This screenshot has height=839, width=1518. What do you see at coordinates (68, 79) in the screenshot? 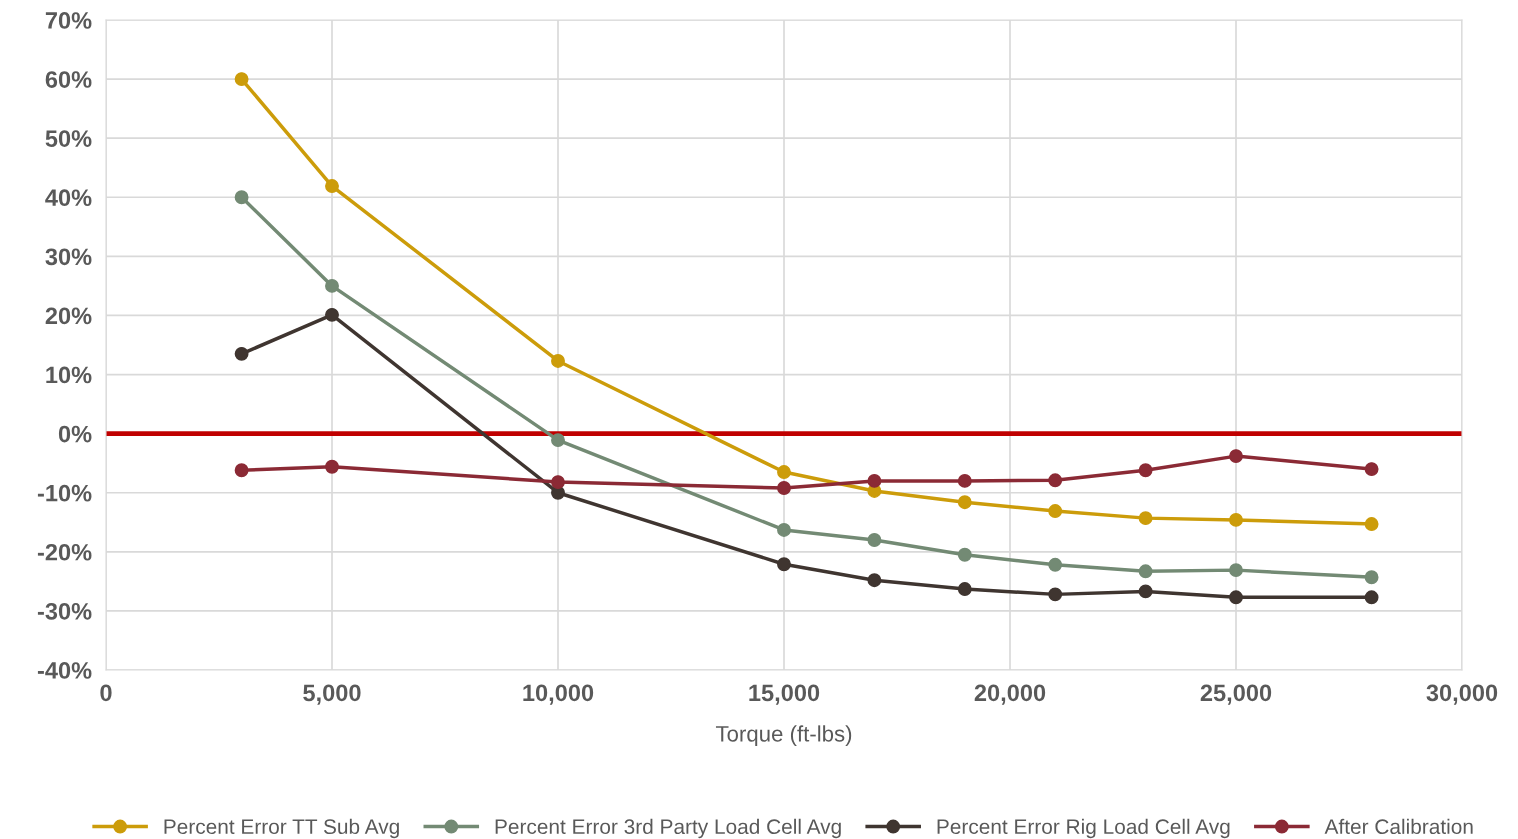
I see `y-tick-label: 60%` at bounding box center [68, 79].